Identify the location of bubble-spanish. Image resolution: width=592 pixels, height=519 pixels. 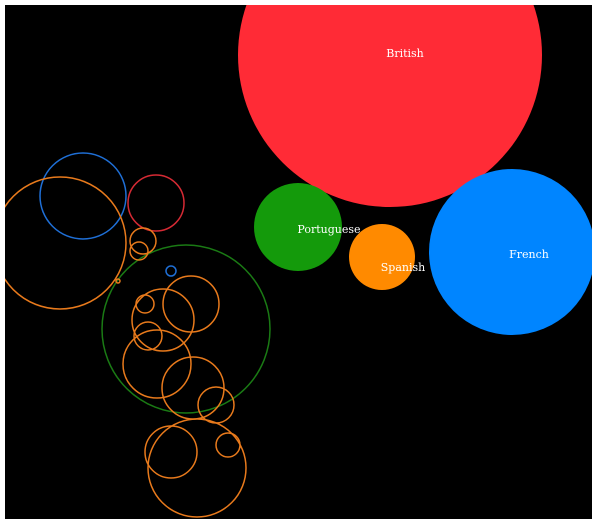
(382, 257).